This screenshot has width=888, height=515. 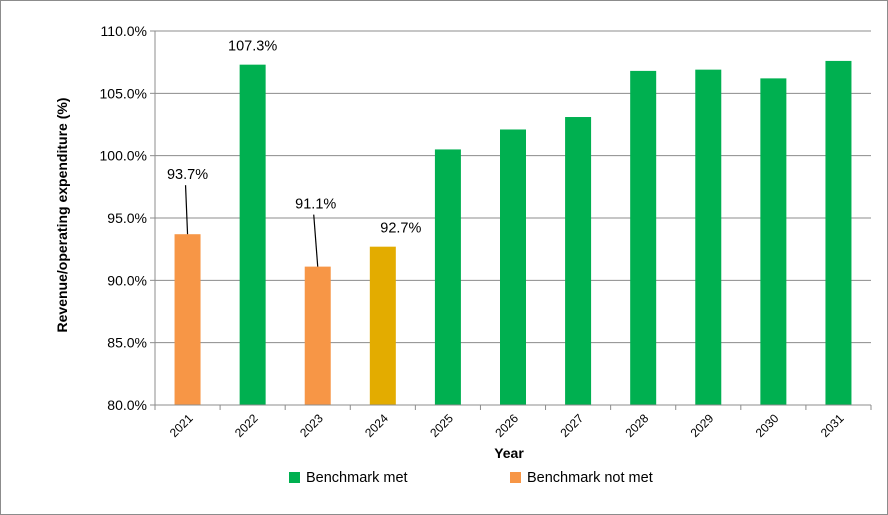 I want to click on x-tick-label: 2031, so click(x=832, y=425).